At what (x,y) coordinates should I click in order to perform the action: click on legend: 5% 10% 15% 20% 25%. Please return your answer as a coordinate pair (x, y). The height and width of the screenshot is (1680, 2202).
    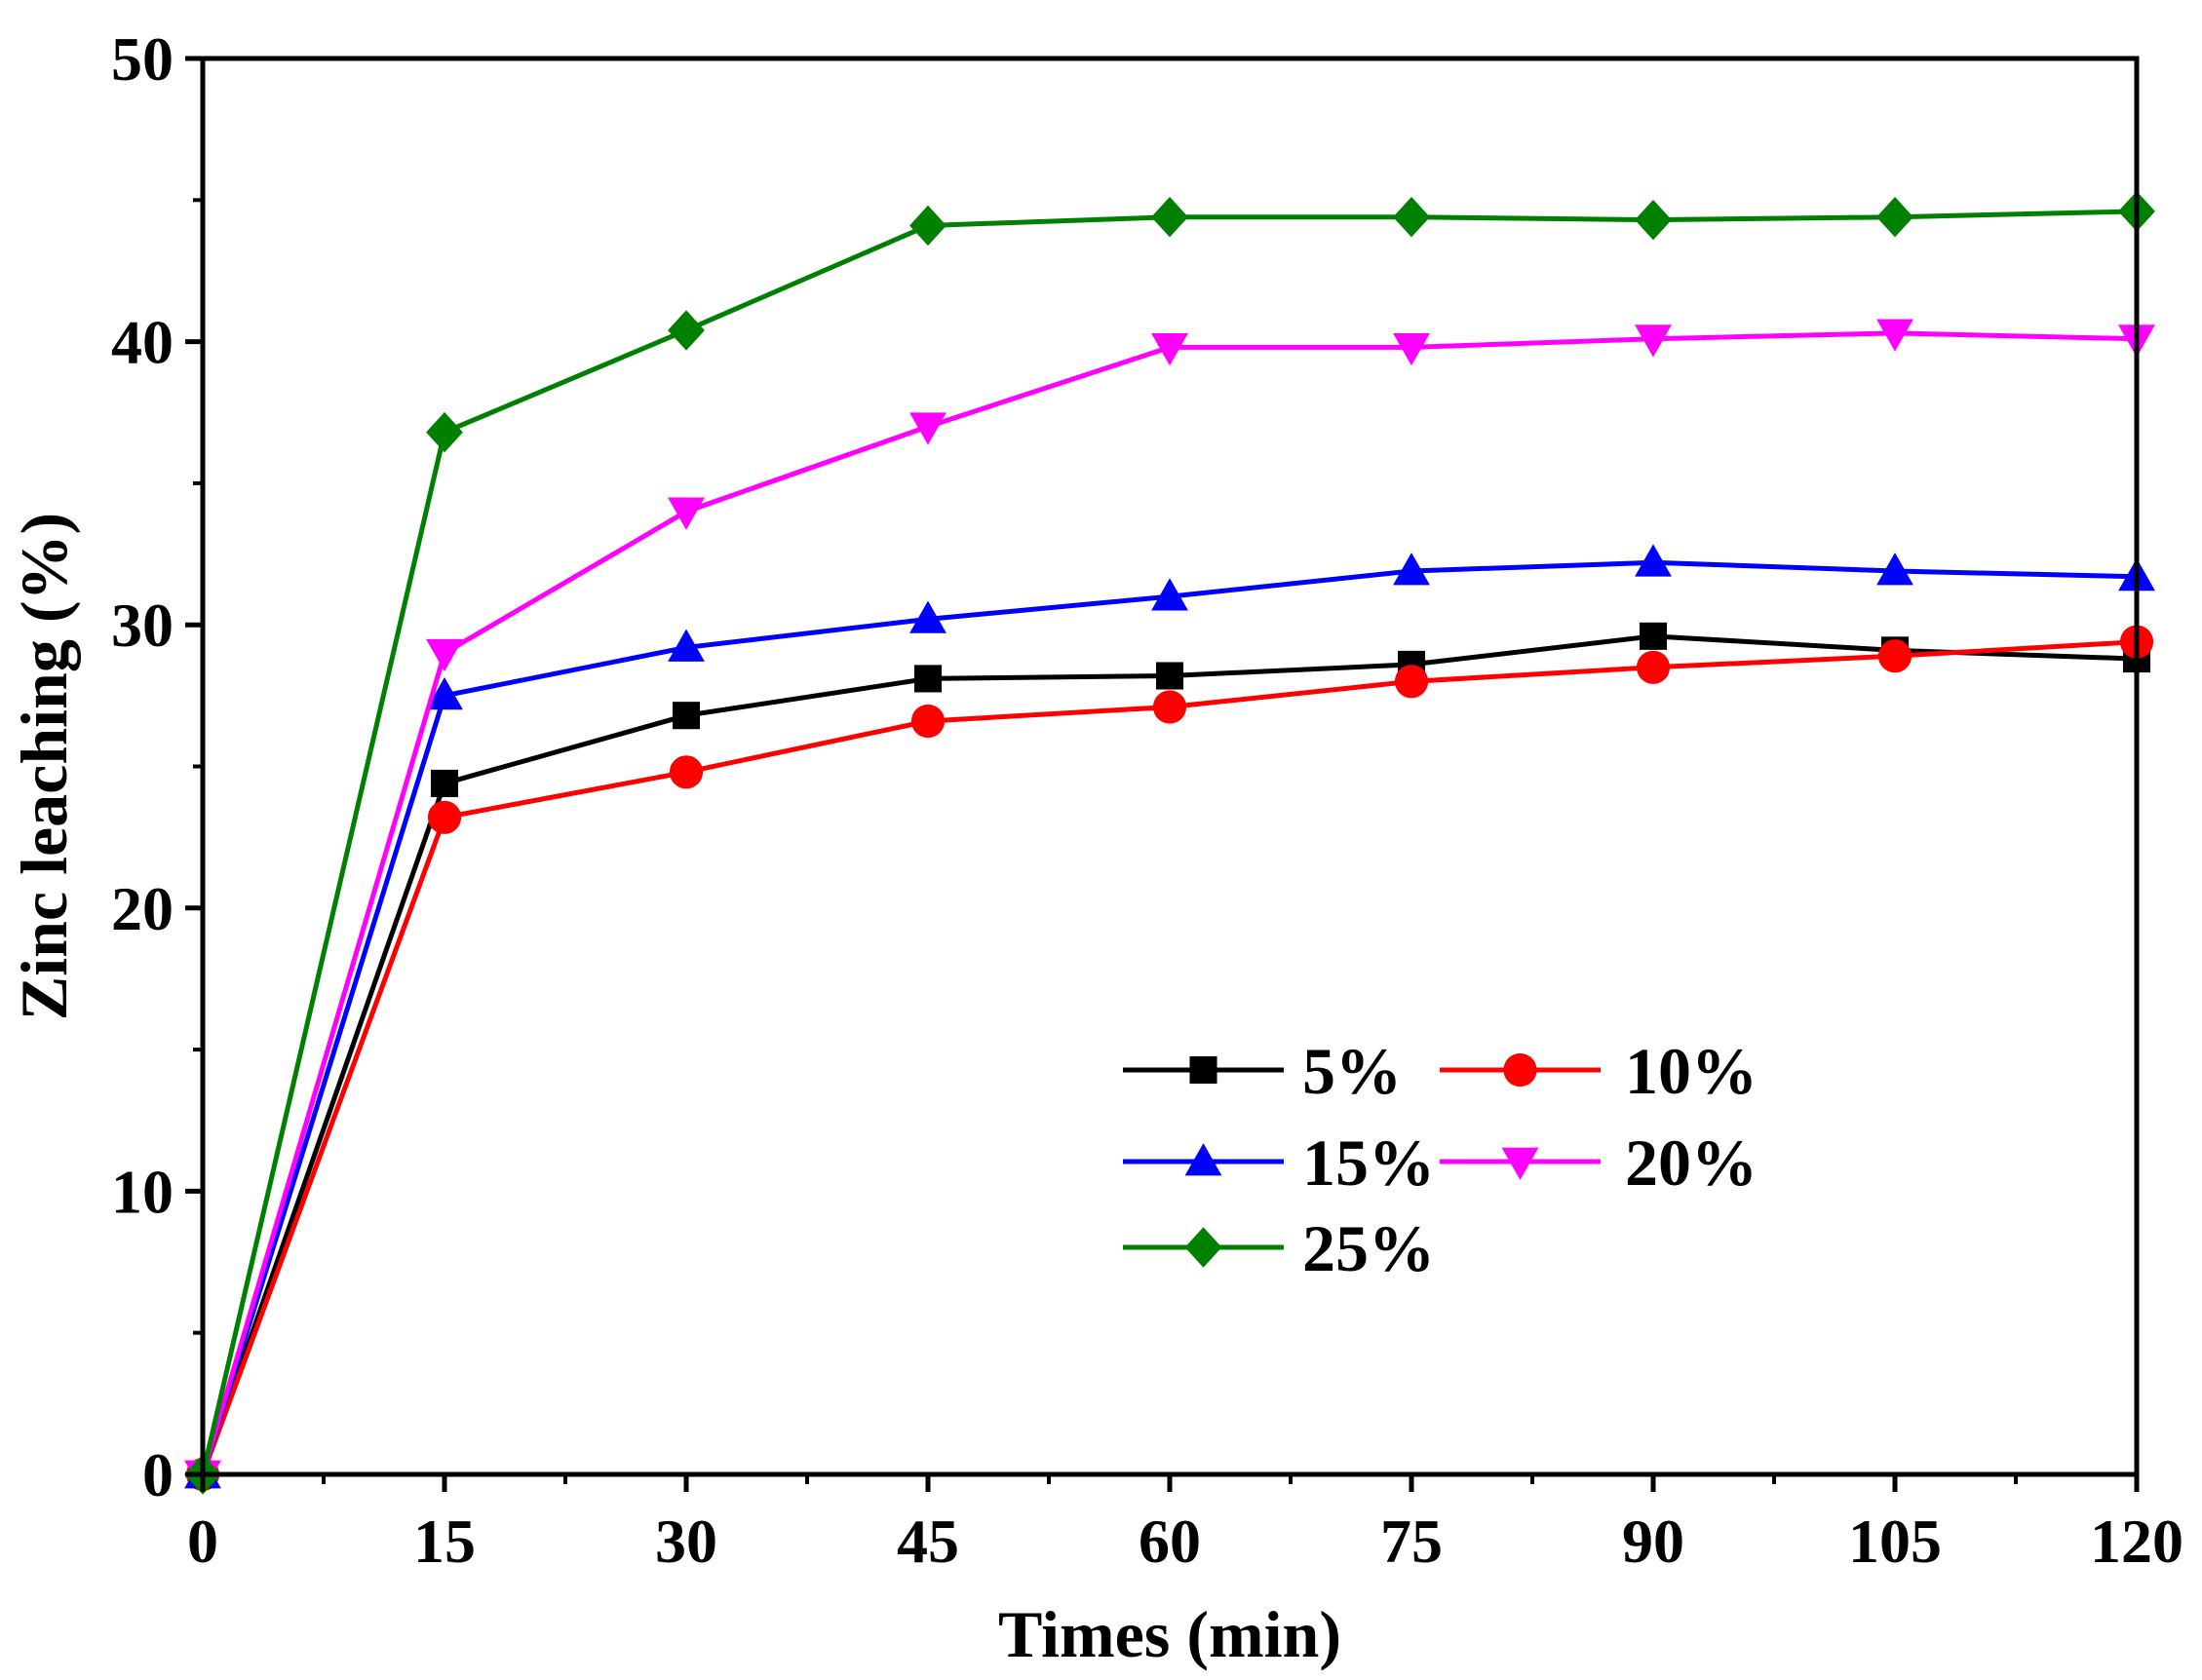
    Looking at the image, I should click on (1440, 1159).